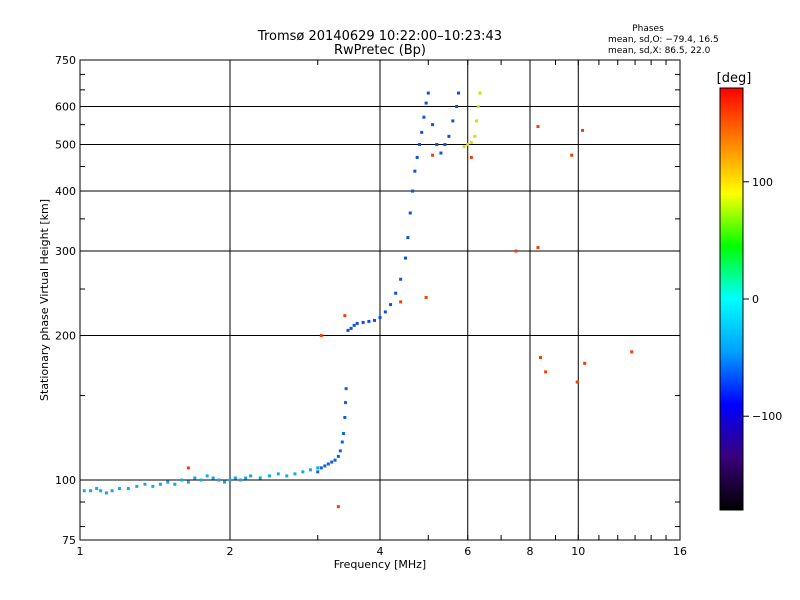 This screenshot has width=800, height=600. Describe the element at coordinates (380, 50) in the screenshot. I see `chart-subtitle: RwPretec (Bp)` at that location.